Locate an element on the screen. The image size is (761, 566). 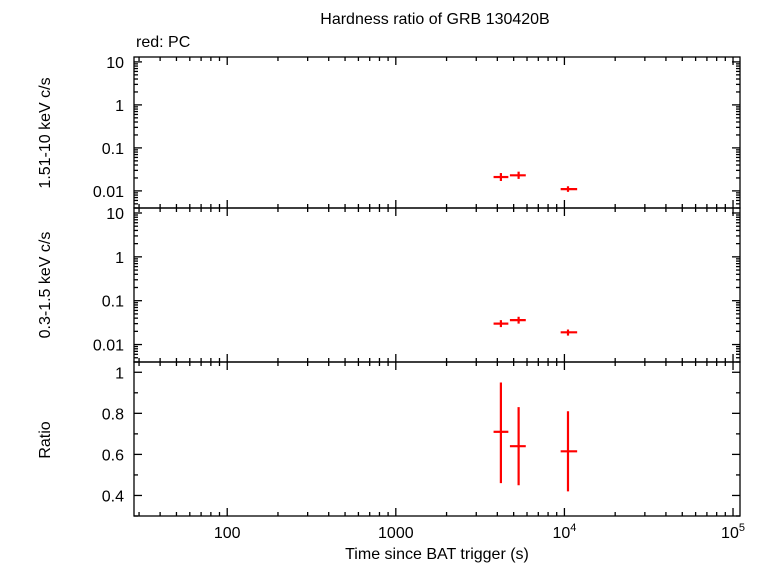
x-tick-label: 10⁴ is located at coordinates (564, 532).